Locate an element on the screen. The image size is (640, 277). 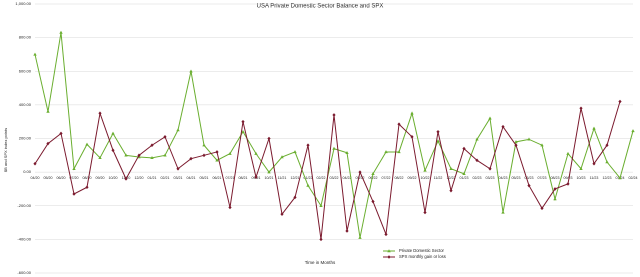
x-tick-label: 04/21 is located at coordinates (191, 178).